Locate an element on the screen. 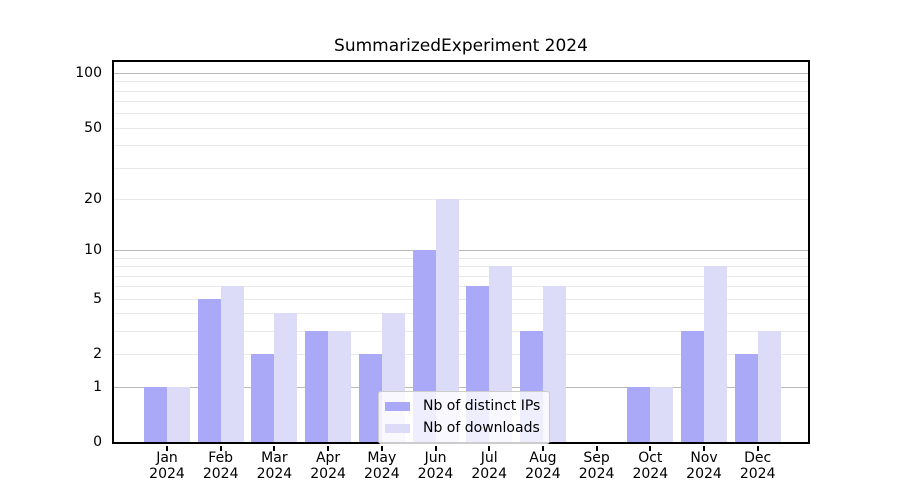  bar-downloads-feb is located at coordinates (232, 364).